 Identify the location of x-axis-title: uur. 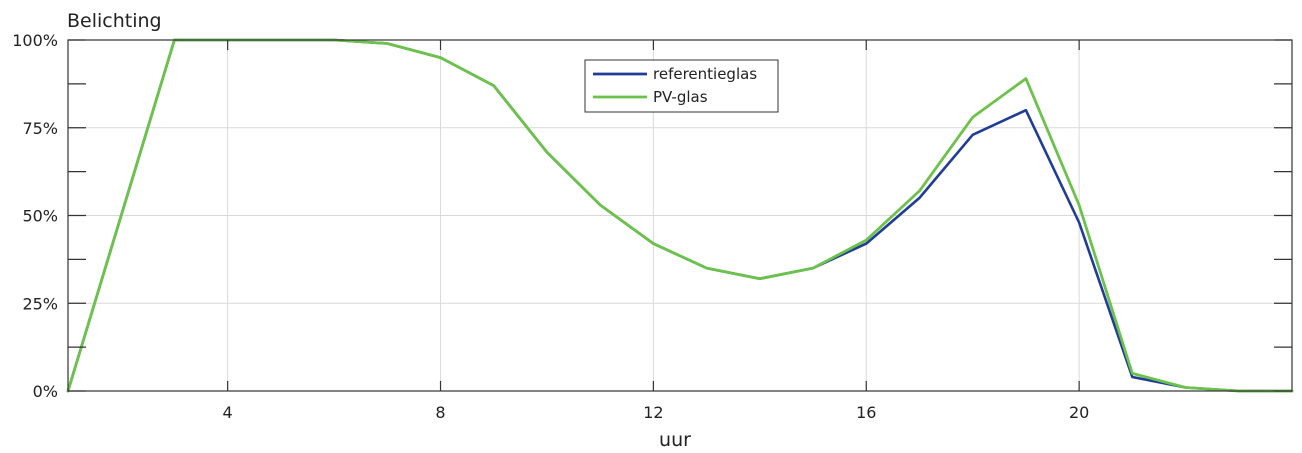
(675, 440).